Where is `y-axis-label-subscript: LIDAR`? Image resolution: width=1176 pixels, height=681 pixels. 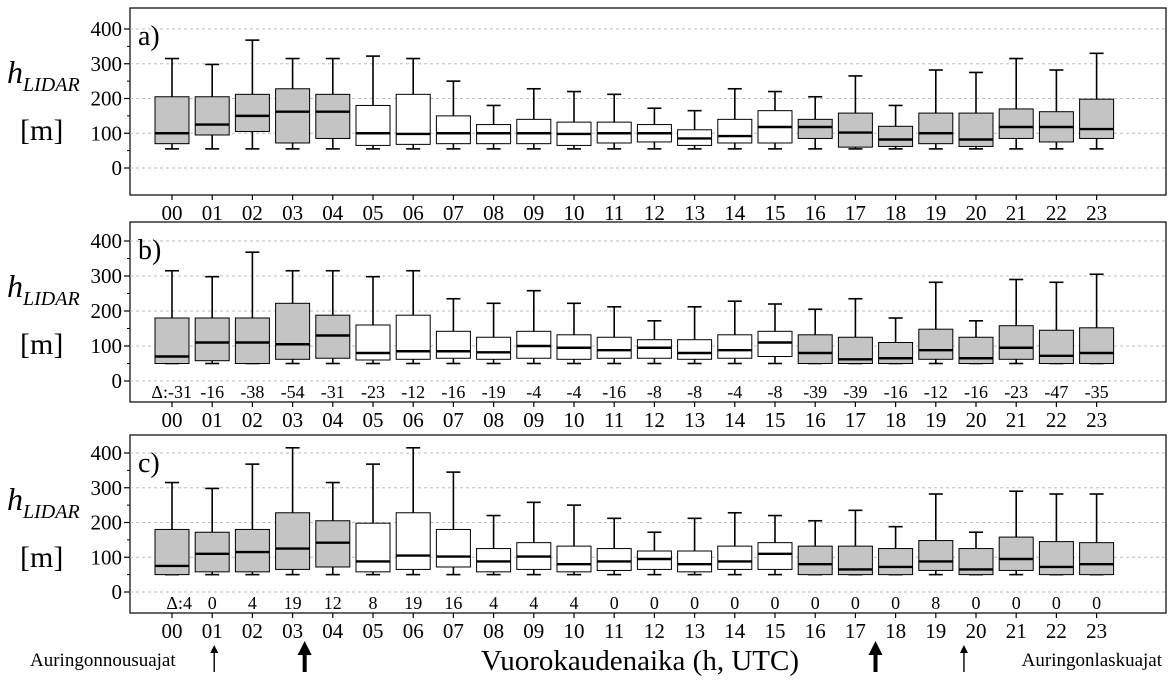
y-axis-label-subscript: LIDAR is located at coordinates (51, 299).